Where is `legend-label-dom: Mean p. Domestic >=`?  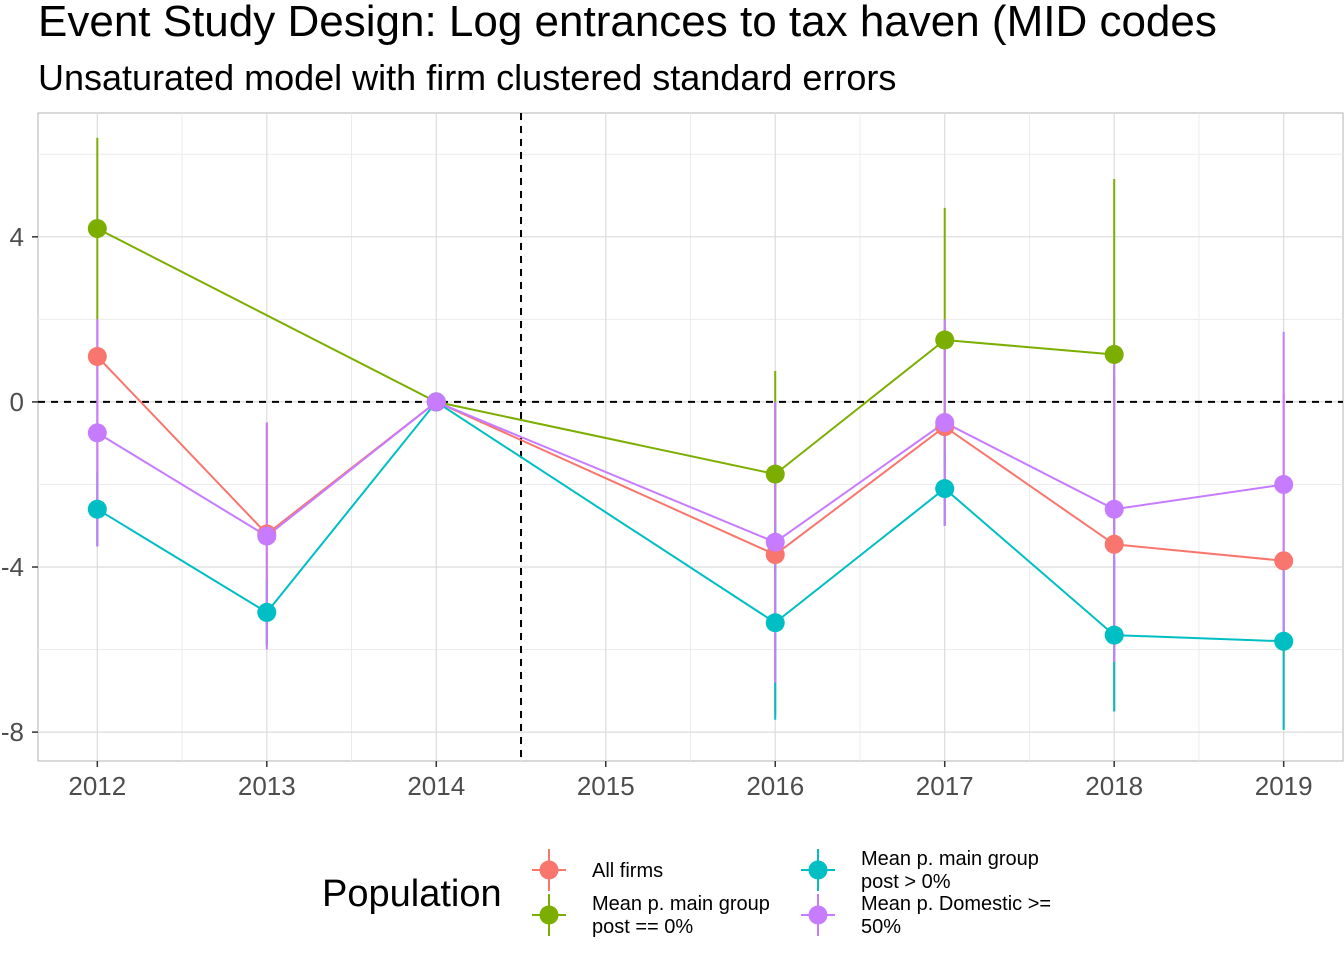 legend-label-dom: Mean p. Domestic >= is located at coordinates (956, 904).